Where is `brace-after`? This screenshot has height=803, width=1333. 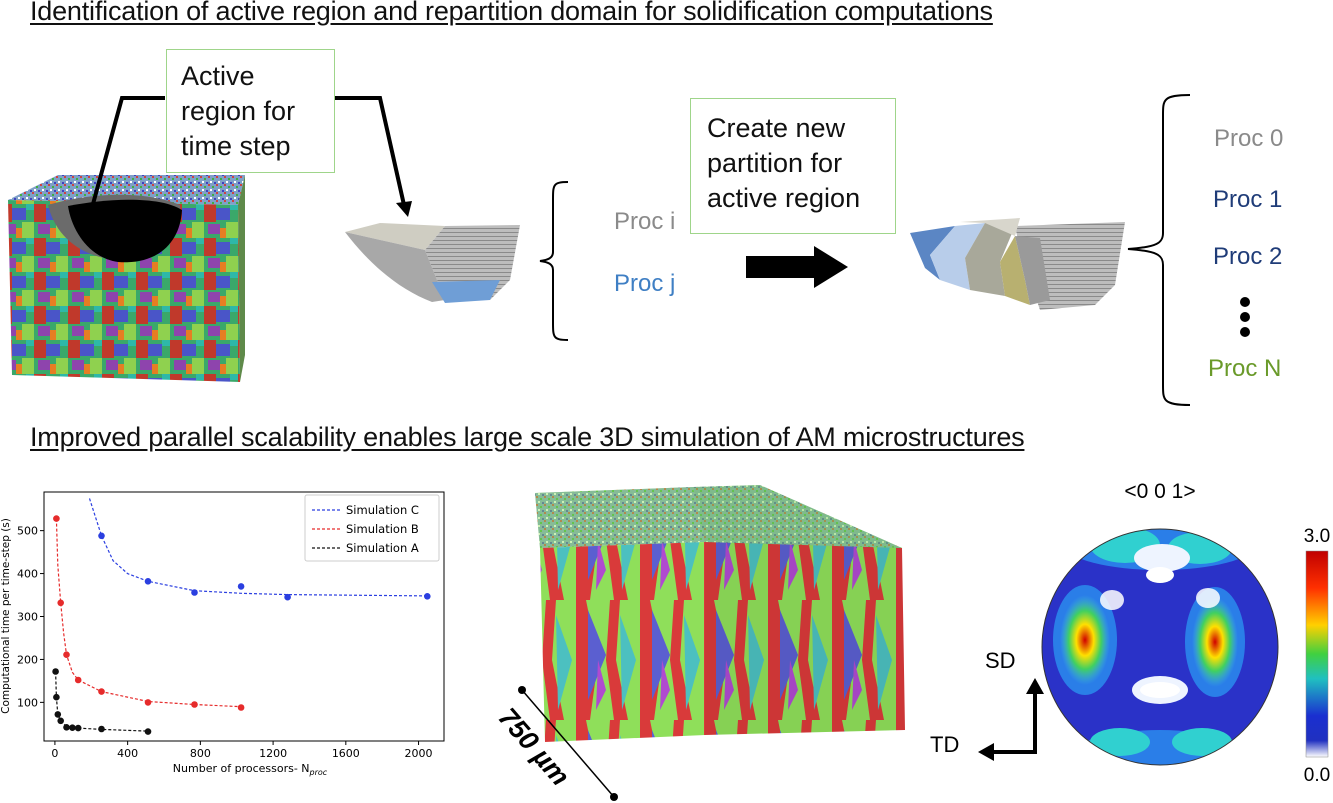 brace-after is located at coordinates (1159, 250).